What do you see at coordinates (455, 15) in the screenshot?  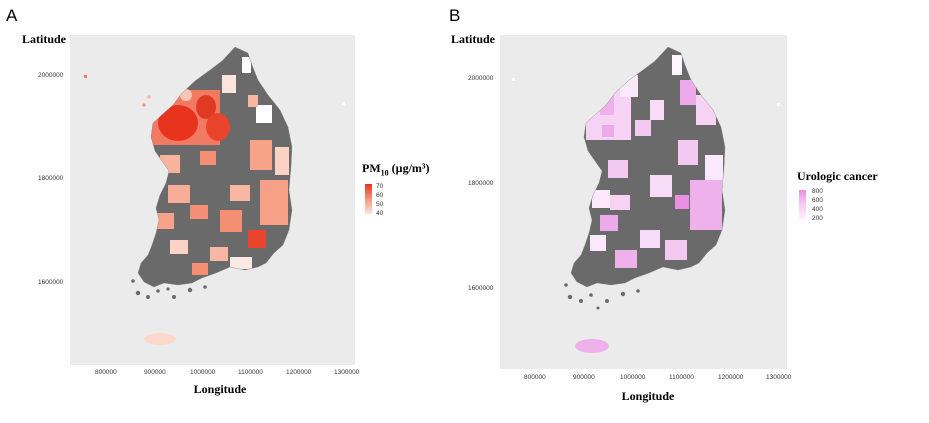 I see `panel-b-letter: B` at bounding box center [455, 15].